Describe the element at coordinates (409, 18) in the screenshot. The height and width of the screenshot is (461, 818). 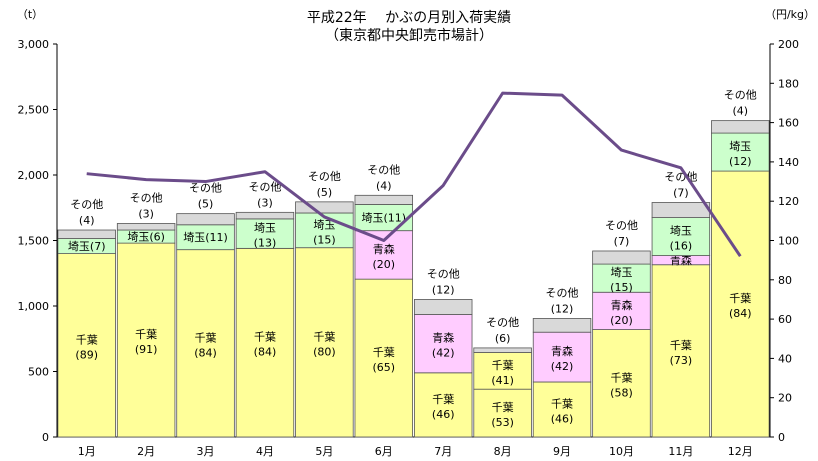
I see `chart-title: 平成22年 かぶの月別入荷実績` at that location.